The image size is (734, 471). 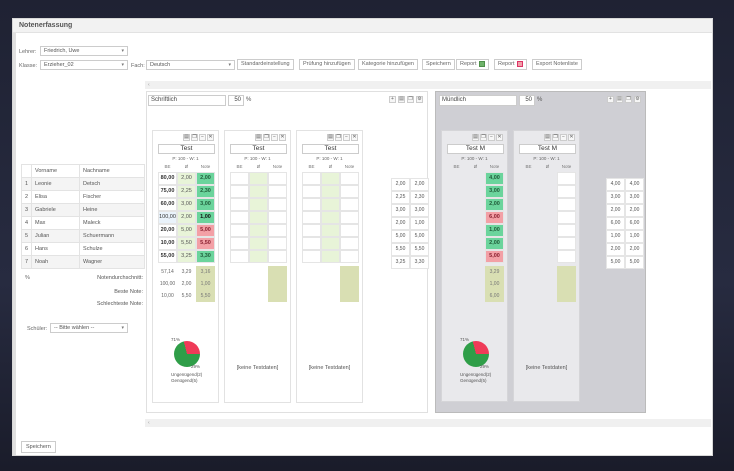 I want to click on note-cell: 3,00, so click(x=494, y=191).